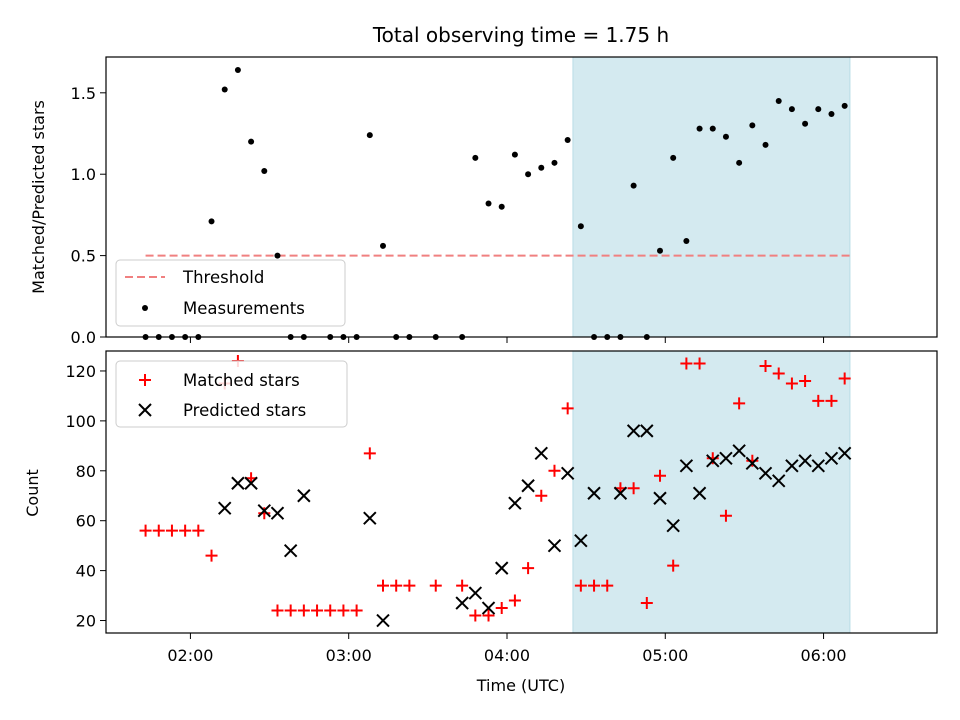 The height and width of the screenshot is (720, 960). Describe the element at coordinates (86, 521) in the screenshot. I see `bottom-y-tick-label: 60` at that location.